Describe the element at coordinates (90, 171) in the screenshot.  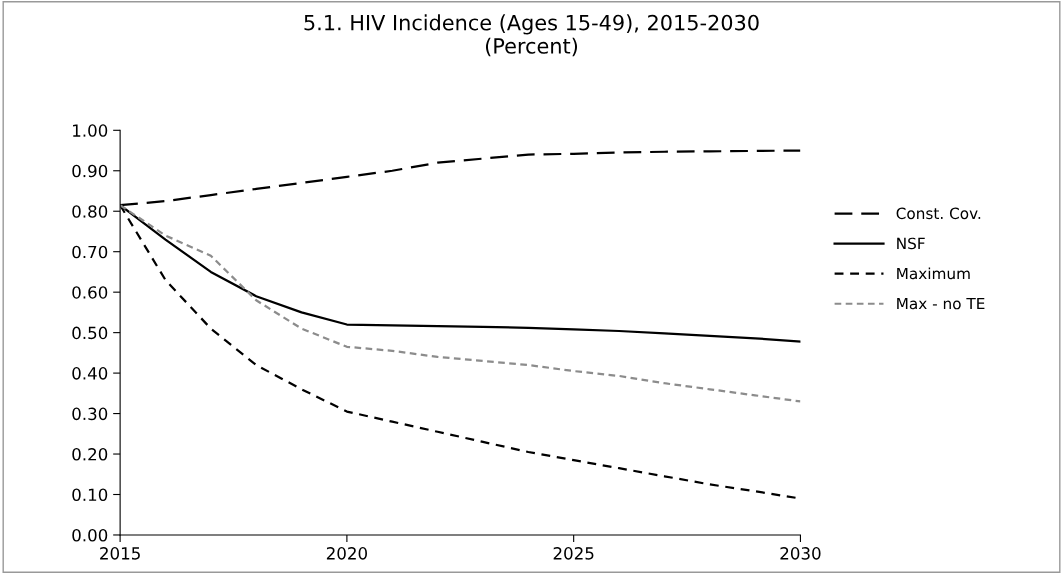
I see `y-tick-label: 0.90` at that location.